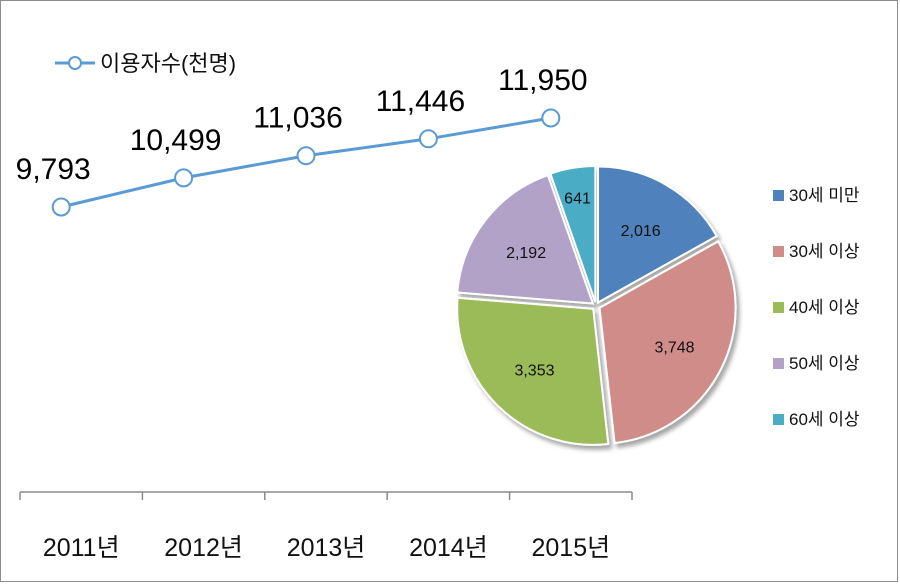  What do you see at coordinates (641, 231) in the screenshot?
I see `pie-data-label: 2,016` at bounding box center [641, 231].